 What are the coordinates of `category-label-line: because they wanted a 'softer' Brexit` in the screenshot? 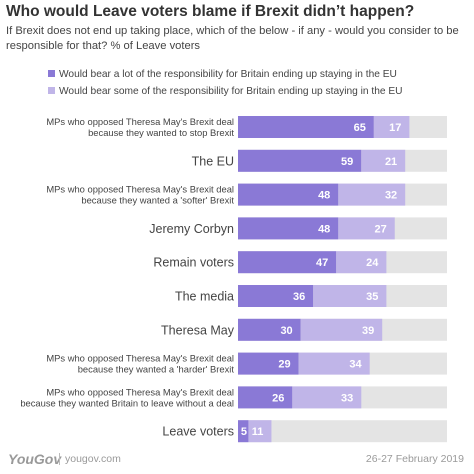 It's located at (157, 200).